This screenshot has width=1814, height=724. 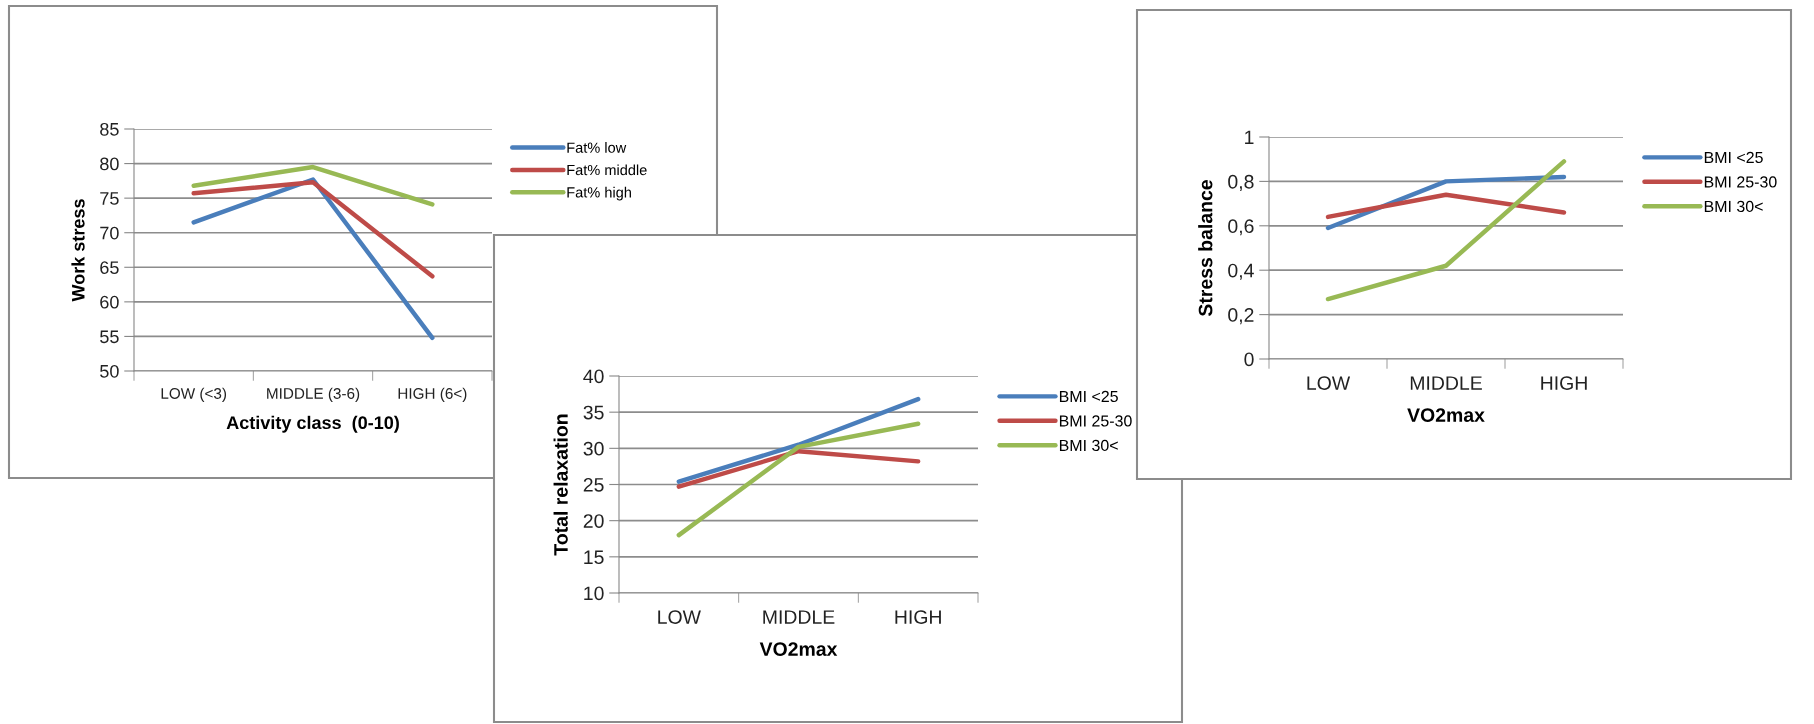 What do you see at coordinates (593, 521) in the screenshot?
I see `y-tick-label: 20` at bounding box center [593, 521].